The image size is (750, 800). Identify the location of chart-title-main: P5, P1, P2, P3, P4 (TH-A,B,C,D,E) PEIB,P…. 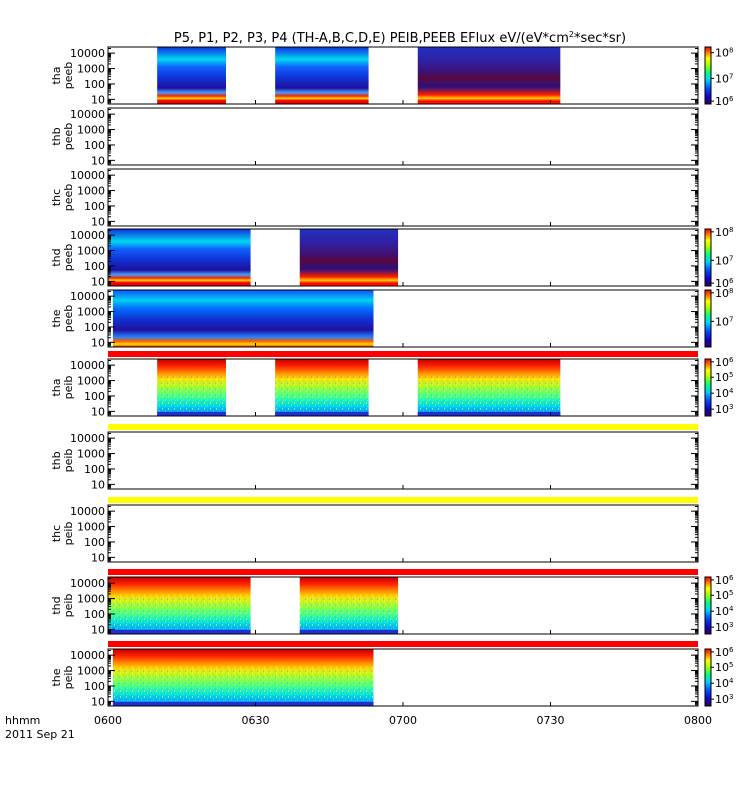
(371, 38).